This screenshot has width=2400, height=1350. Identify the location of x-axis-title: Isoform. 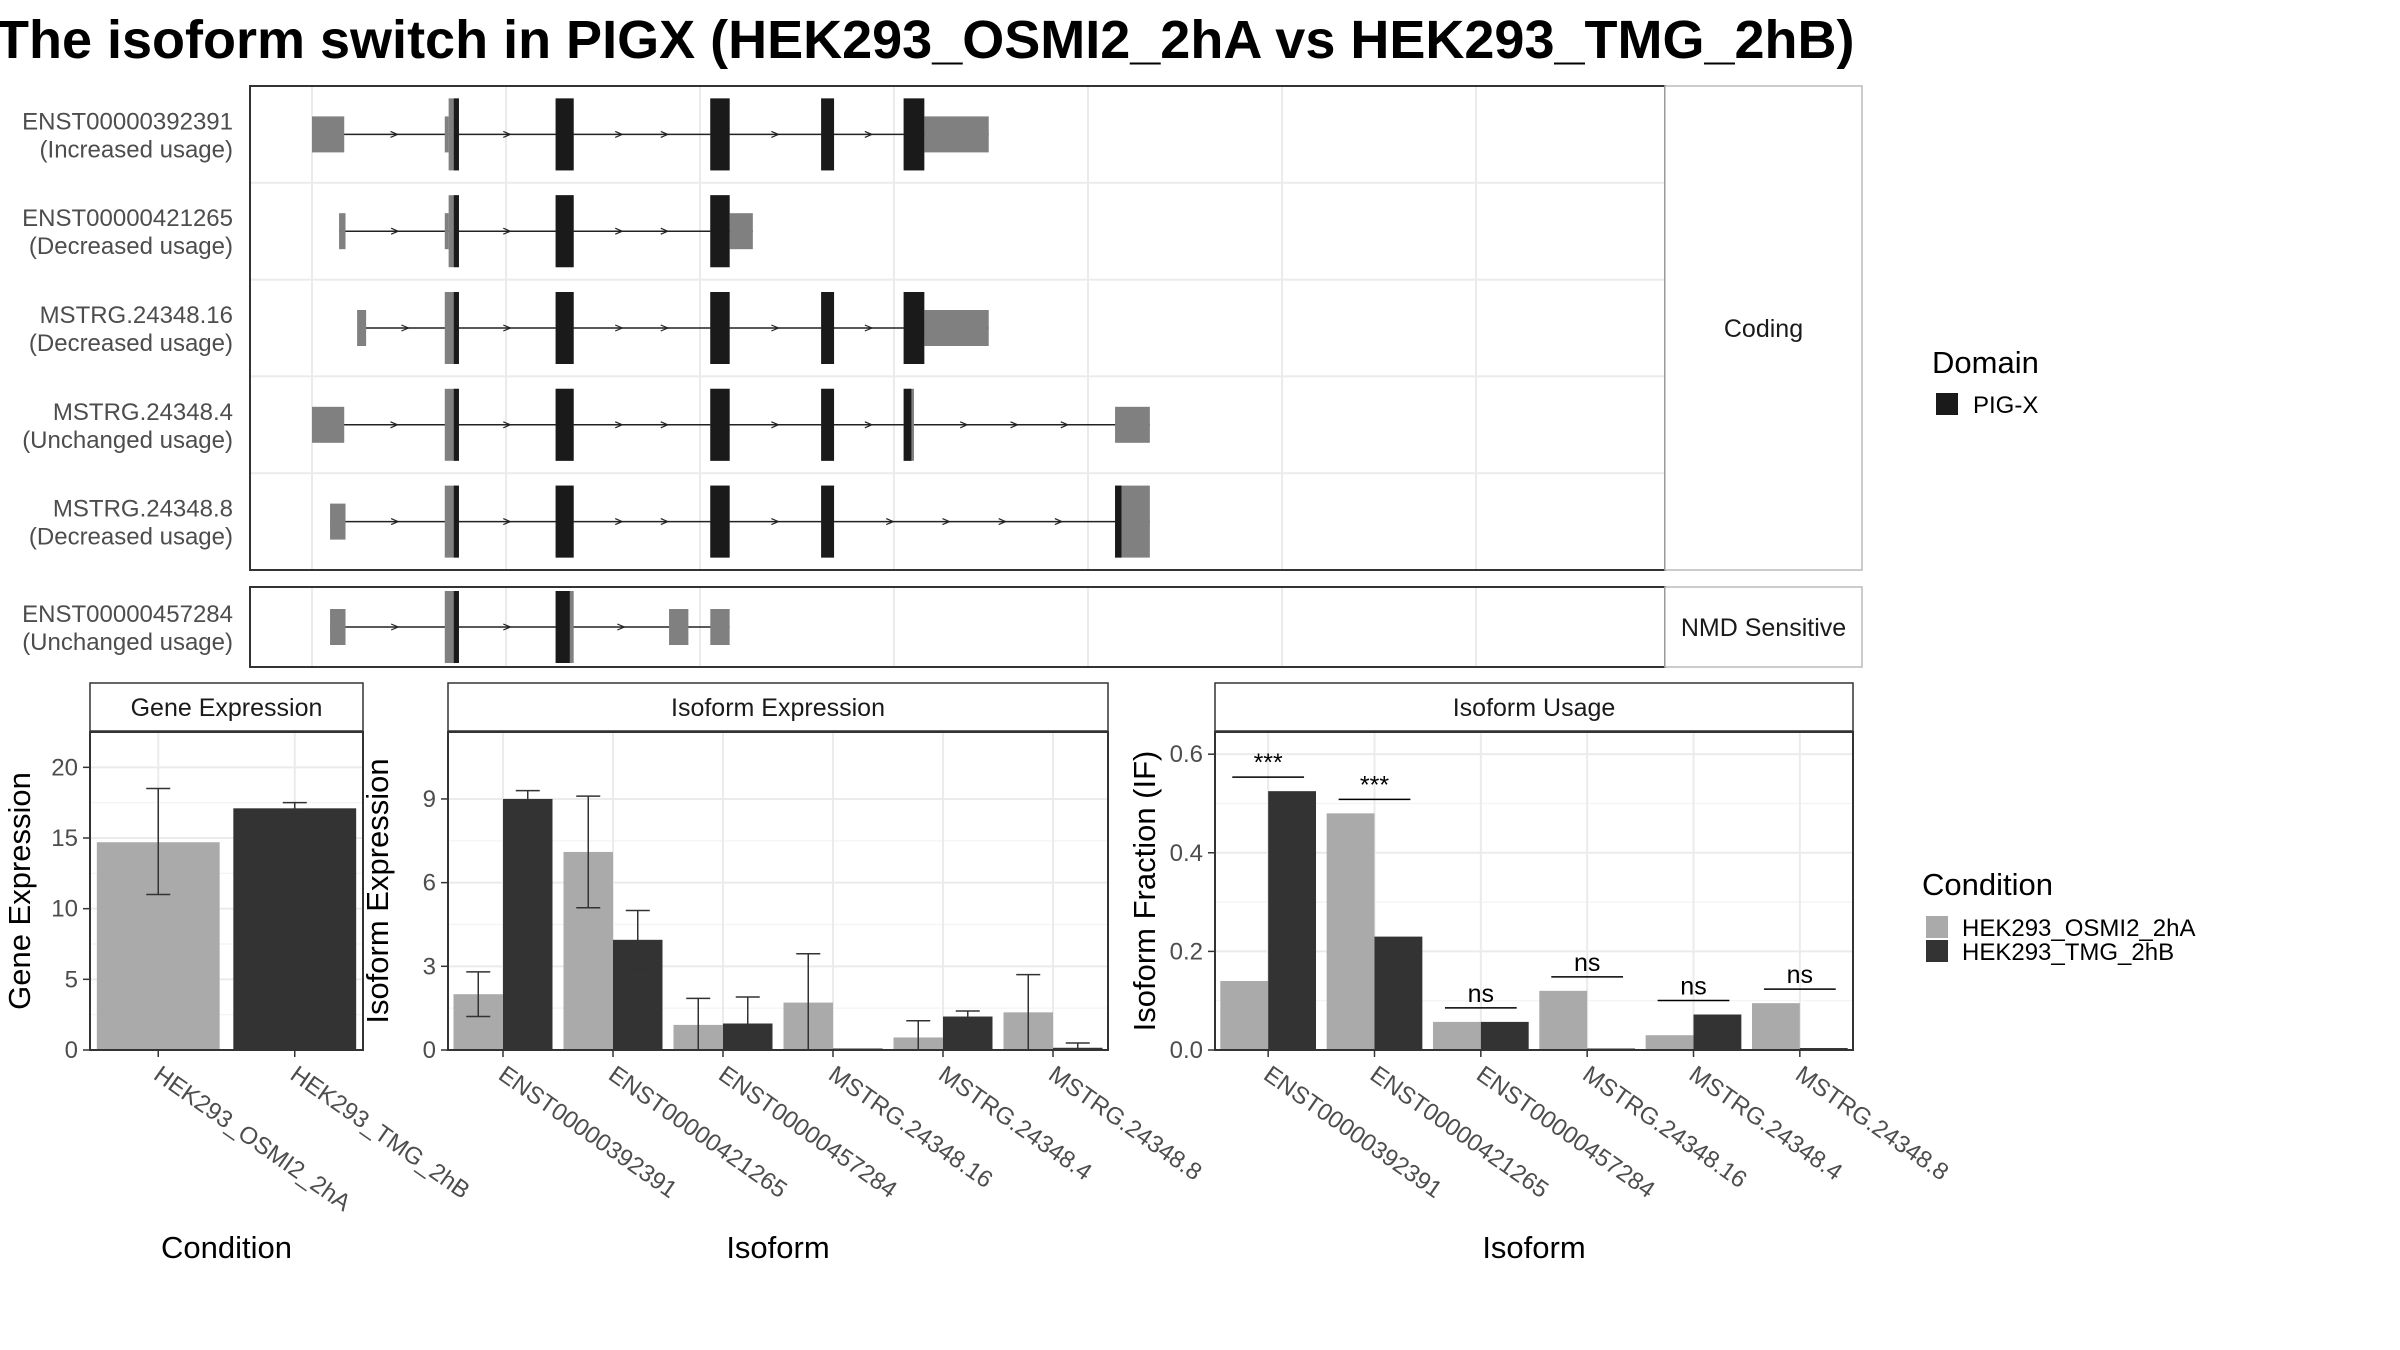
(777, 1247).